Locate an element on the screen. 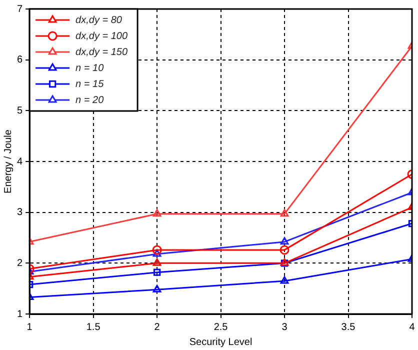 The image size is (418, 350). legend-label: n = 20 is located at coordinates (90, 100).